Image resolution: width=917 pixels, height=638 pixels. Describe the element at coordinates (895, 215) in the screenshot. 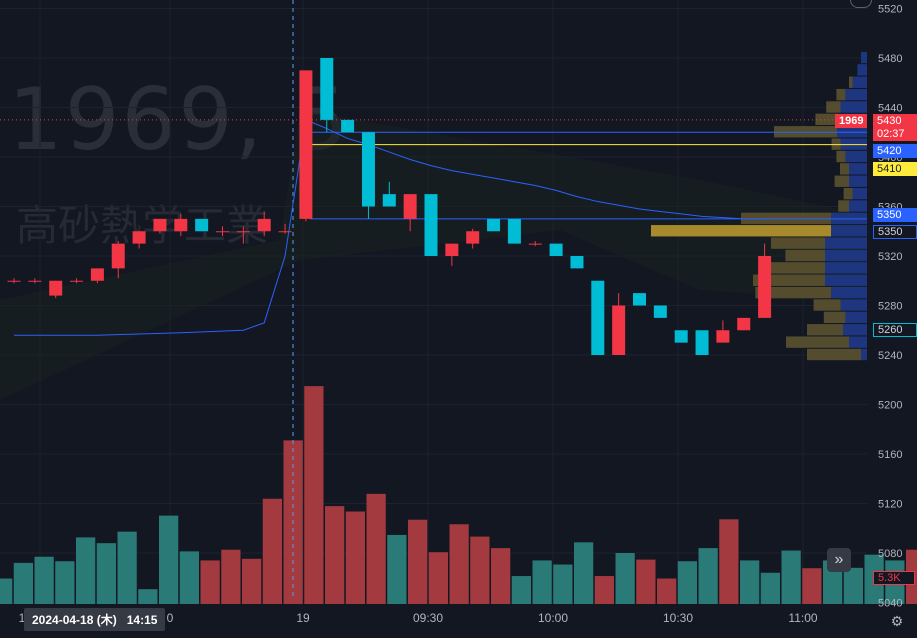

I see `vwap-tag: 5350` at that location.